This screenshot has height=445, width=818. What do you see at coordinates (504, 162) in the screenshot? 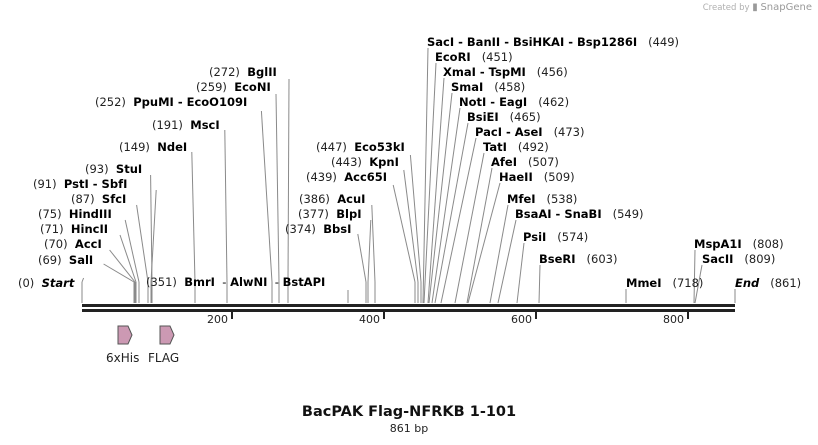
I see `enzyme-name: AfeI` at bounding box center [504, 162].